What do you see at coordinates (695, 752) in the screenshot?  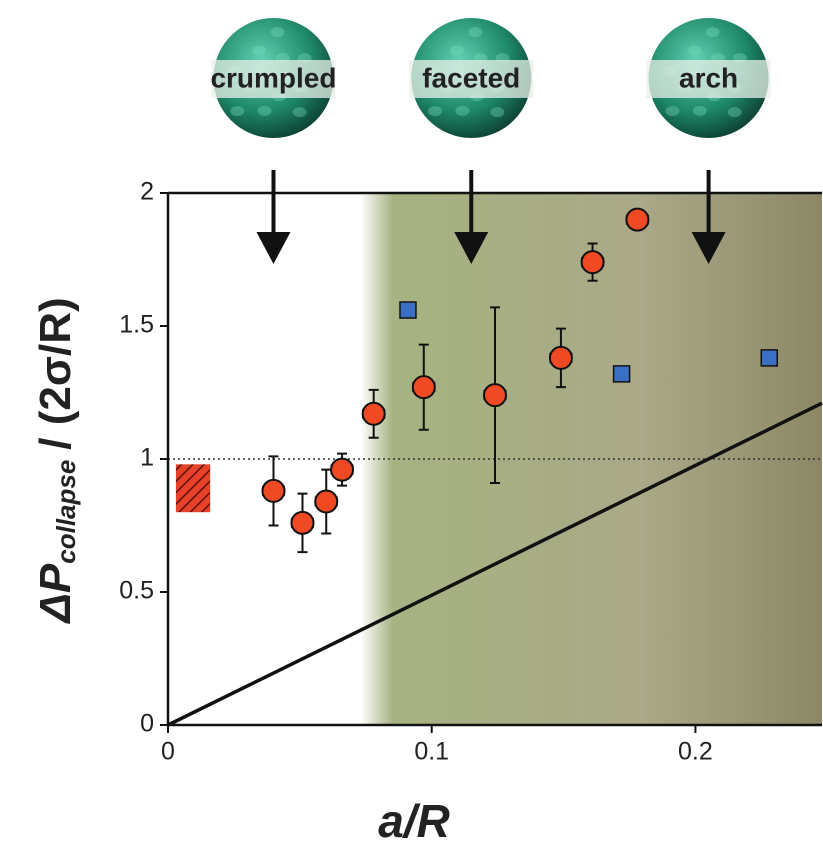 I see `x-tick-label: 0.2` at bounding box center [695, 752].